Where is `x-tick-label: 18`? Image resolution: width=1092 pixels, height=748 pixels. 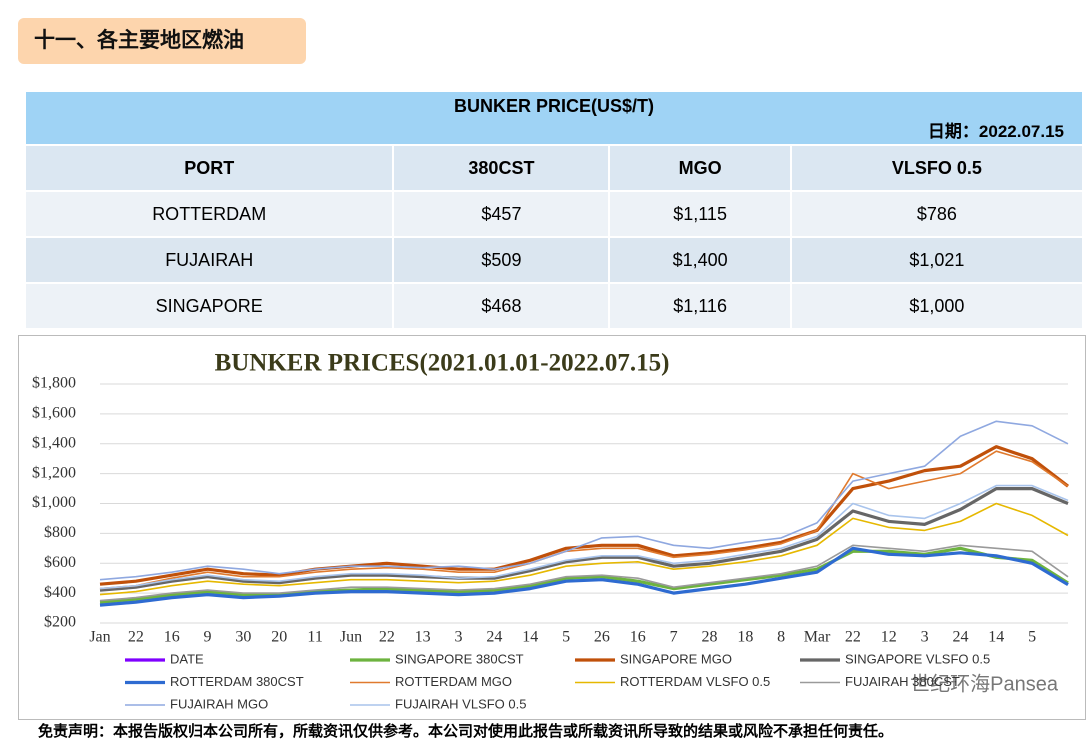 x-tick-label: 18 is located at coordinates (745, 637).